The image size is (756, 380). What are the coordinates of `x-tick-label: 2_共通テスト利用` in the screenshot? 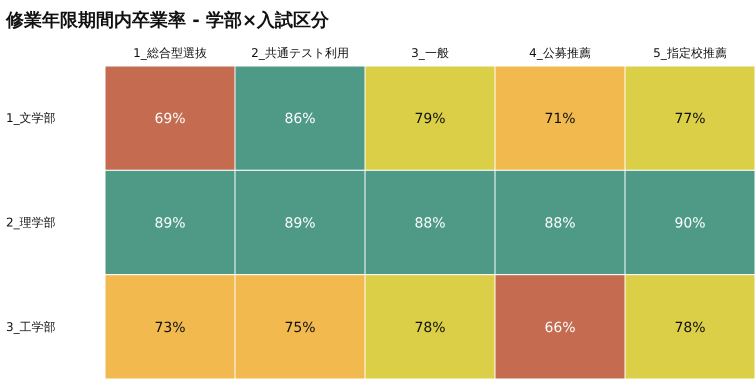 It's located at (300, 53).